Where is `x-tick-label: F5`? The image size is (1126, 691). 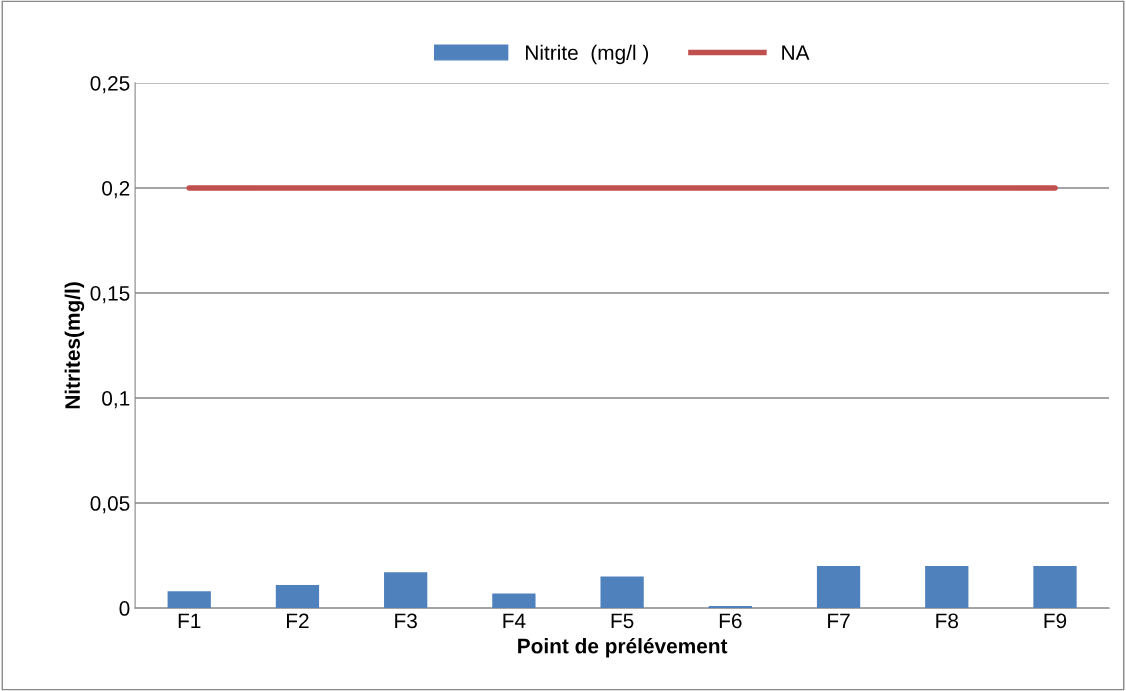 x-tick-label: F5 is located at coordinates (622, 621).